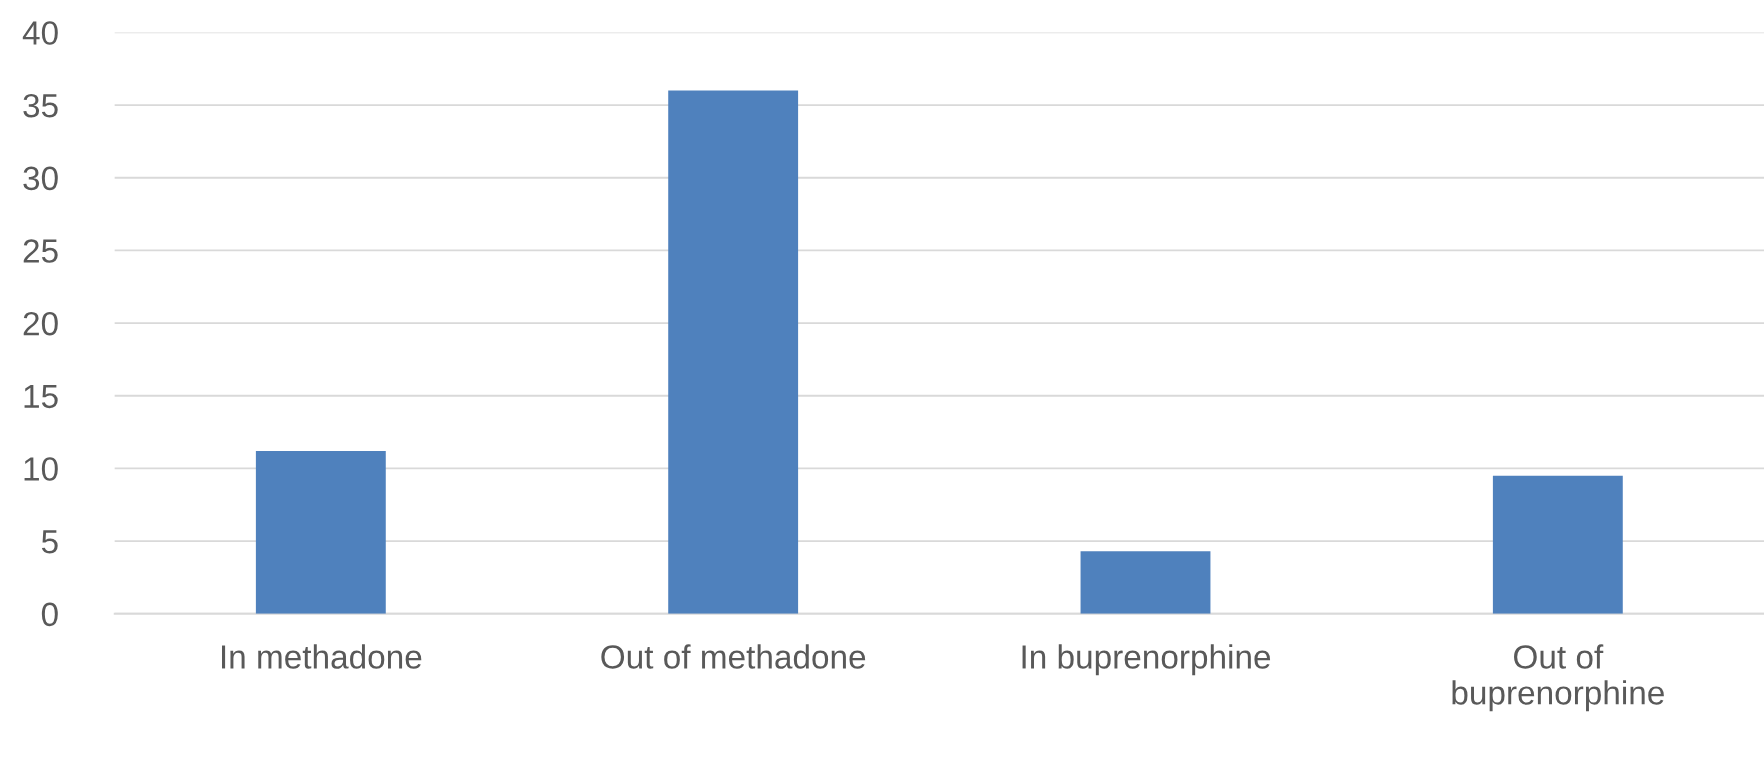 This screenshot has width=1764, height=772. What do you see at coordinates (40, 33) in the screenshot?
I see `y-tick-label: 40` at bounding box center [40, 33].